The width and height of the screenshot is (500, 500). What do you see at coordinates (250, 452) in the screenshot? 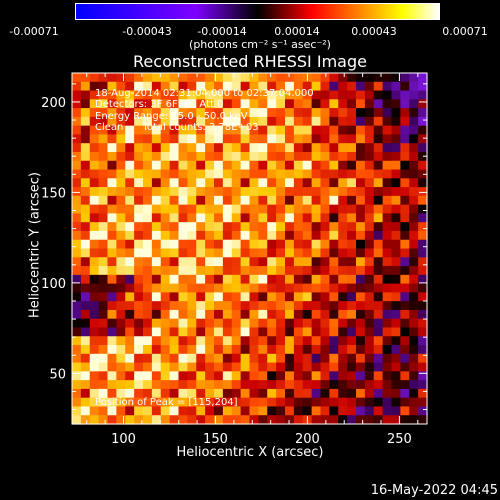
I see `x-axis-label: Heliocentric X (arcsec)` at bounding box center [250, 452].